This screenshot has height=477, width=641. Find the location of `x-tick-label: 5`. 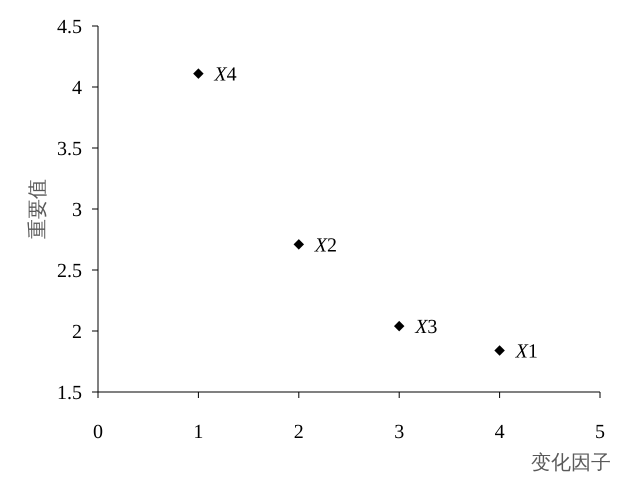

x-tick-label: 5 is located at coordinates (600, 432).